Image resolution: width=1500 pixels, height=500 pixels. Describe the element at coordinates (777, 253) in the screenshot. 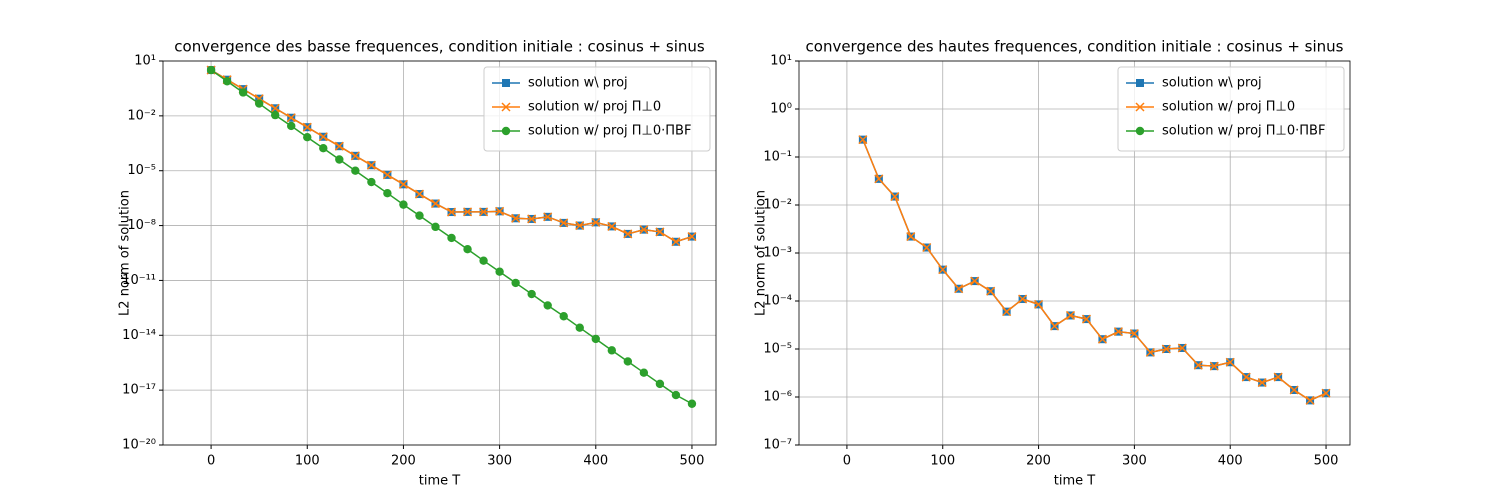

I see `y-tick-label: 10⁻³` at that location.